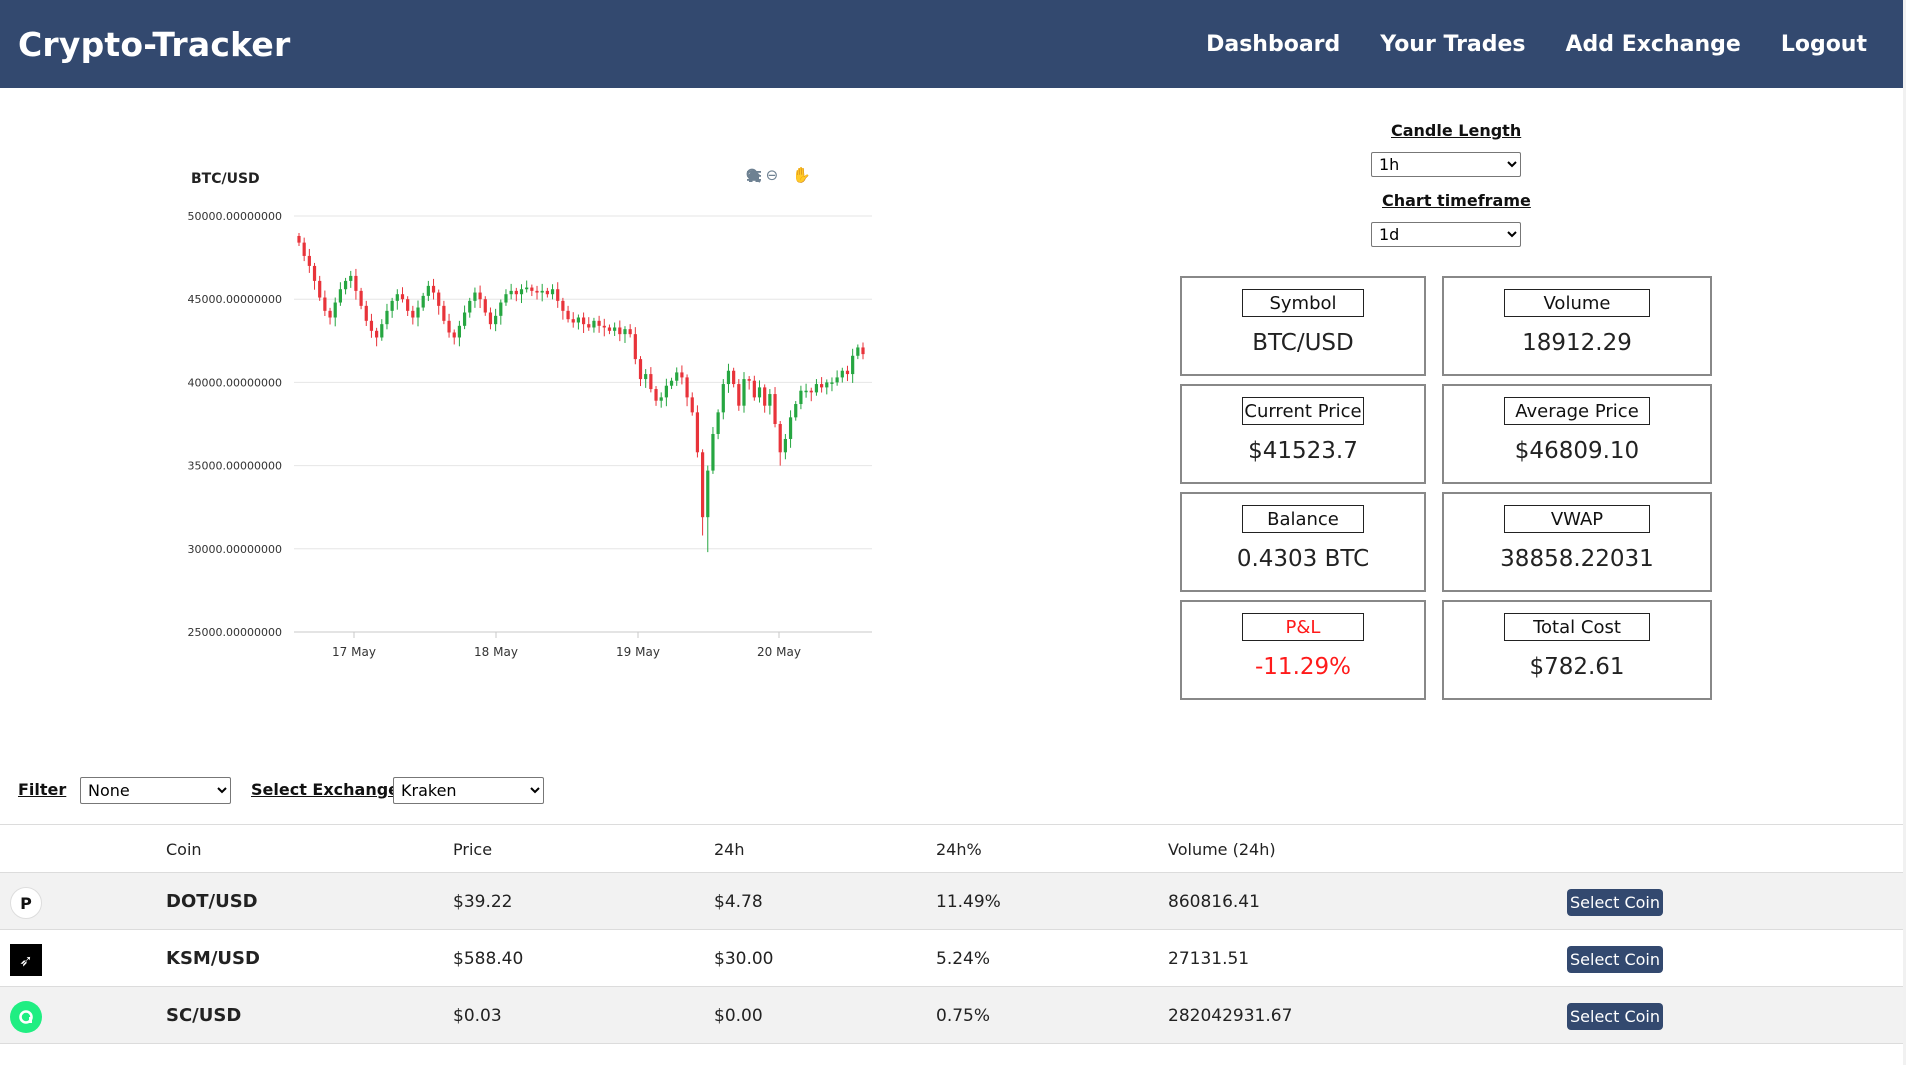 Image resolution: width=1906 pixels, height=1065 pixels. Describe the element at coordinates (1653, 44) in the screenshot. I see `nav-add-exchange: Add Exchange` at that location.